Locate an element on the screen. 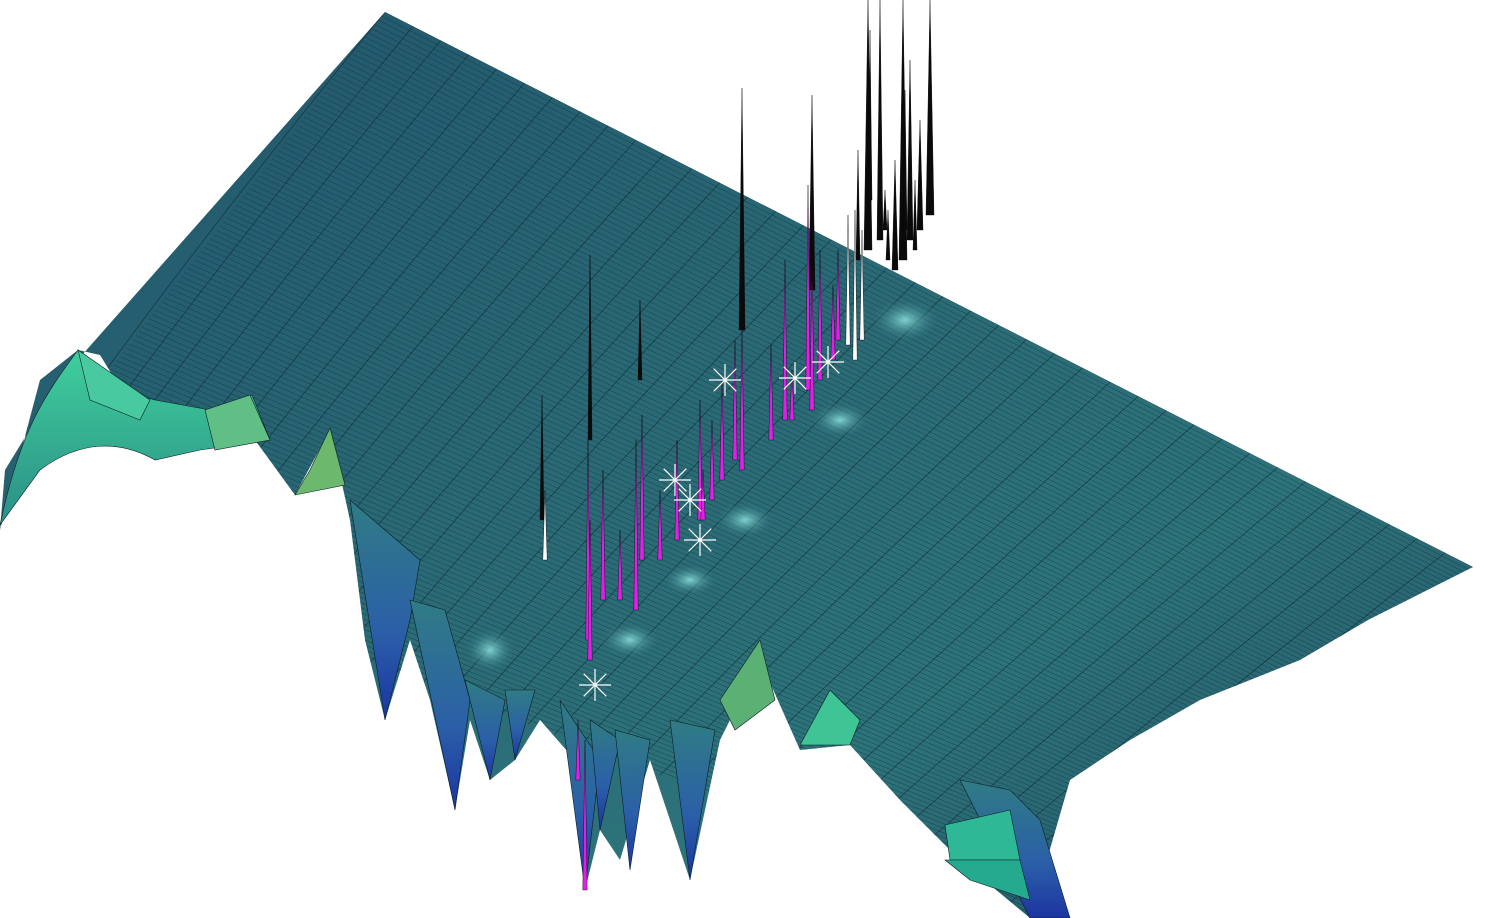 The width and height of the screenshot is (1501, 918). star-markers is located at coordinates (711, 523).